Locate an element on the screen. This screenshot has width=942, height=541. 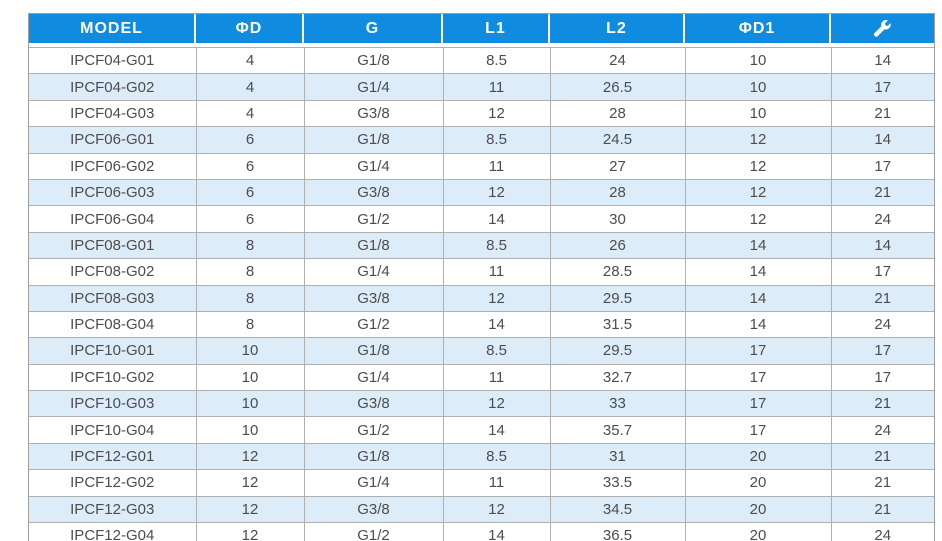
header-phi-d: ΦD is located at coordinates (250, 28).